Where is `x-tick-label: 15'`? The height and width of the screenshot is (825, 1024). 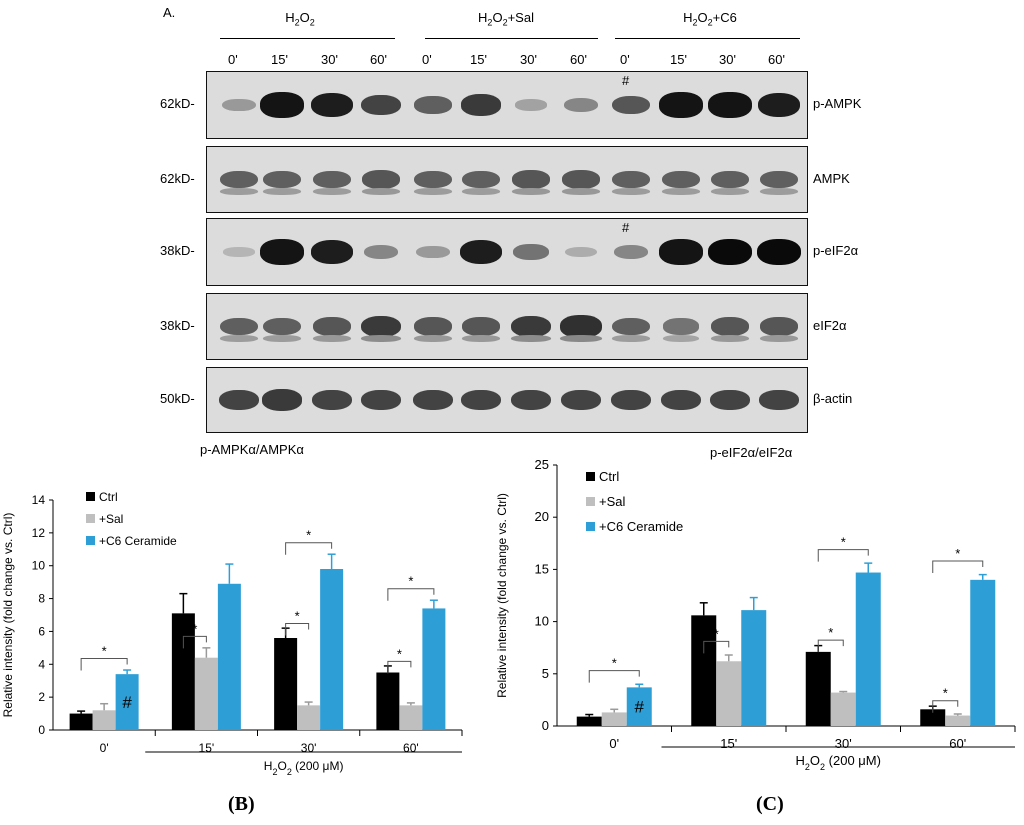
x-tick-label: 15' is located at coordinates (207, 748).